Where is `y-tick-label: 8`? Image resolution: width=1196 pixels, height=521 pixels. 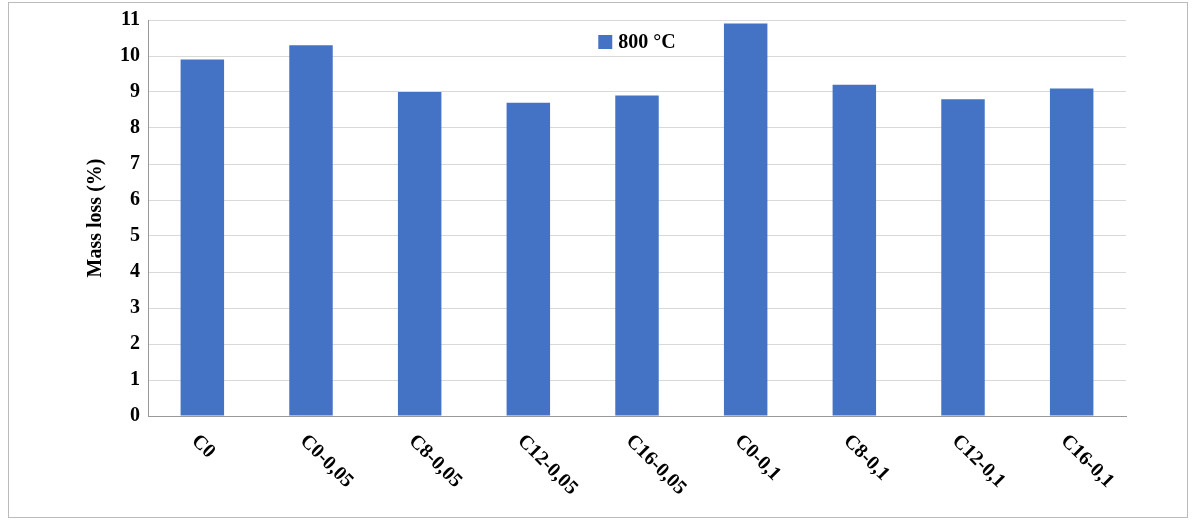 y-tick-label: 8 is located at coordinates (135, 126).